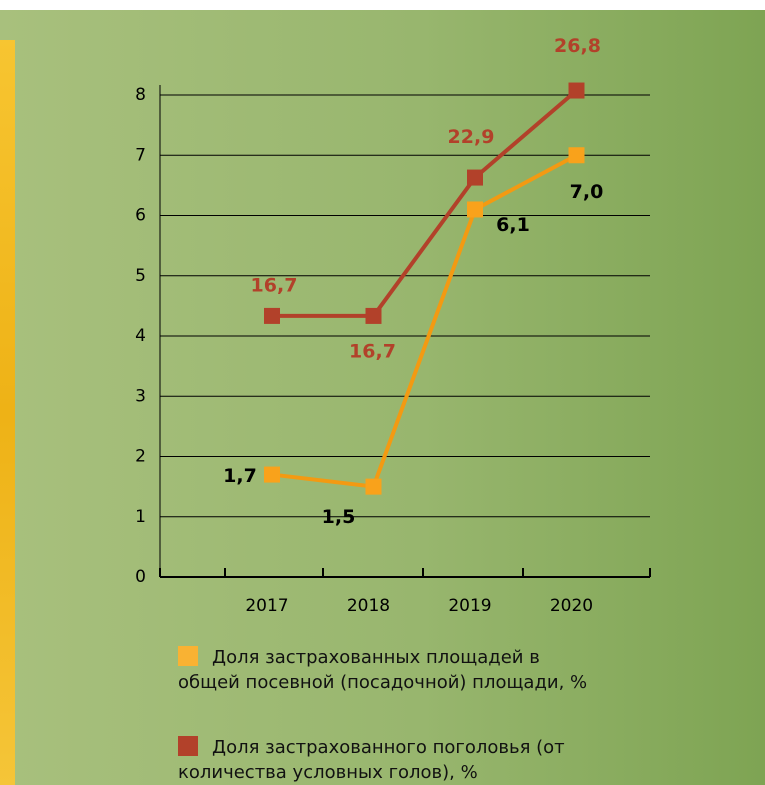 This screenshot has width=765, height=785. What do you see at coordinates (471, 137) in the screenshot?
I see `data-label: 22,9` at bounding box center [471, 137].